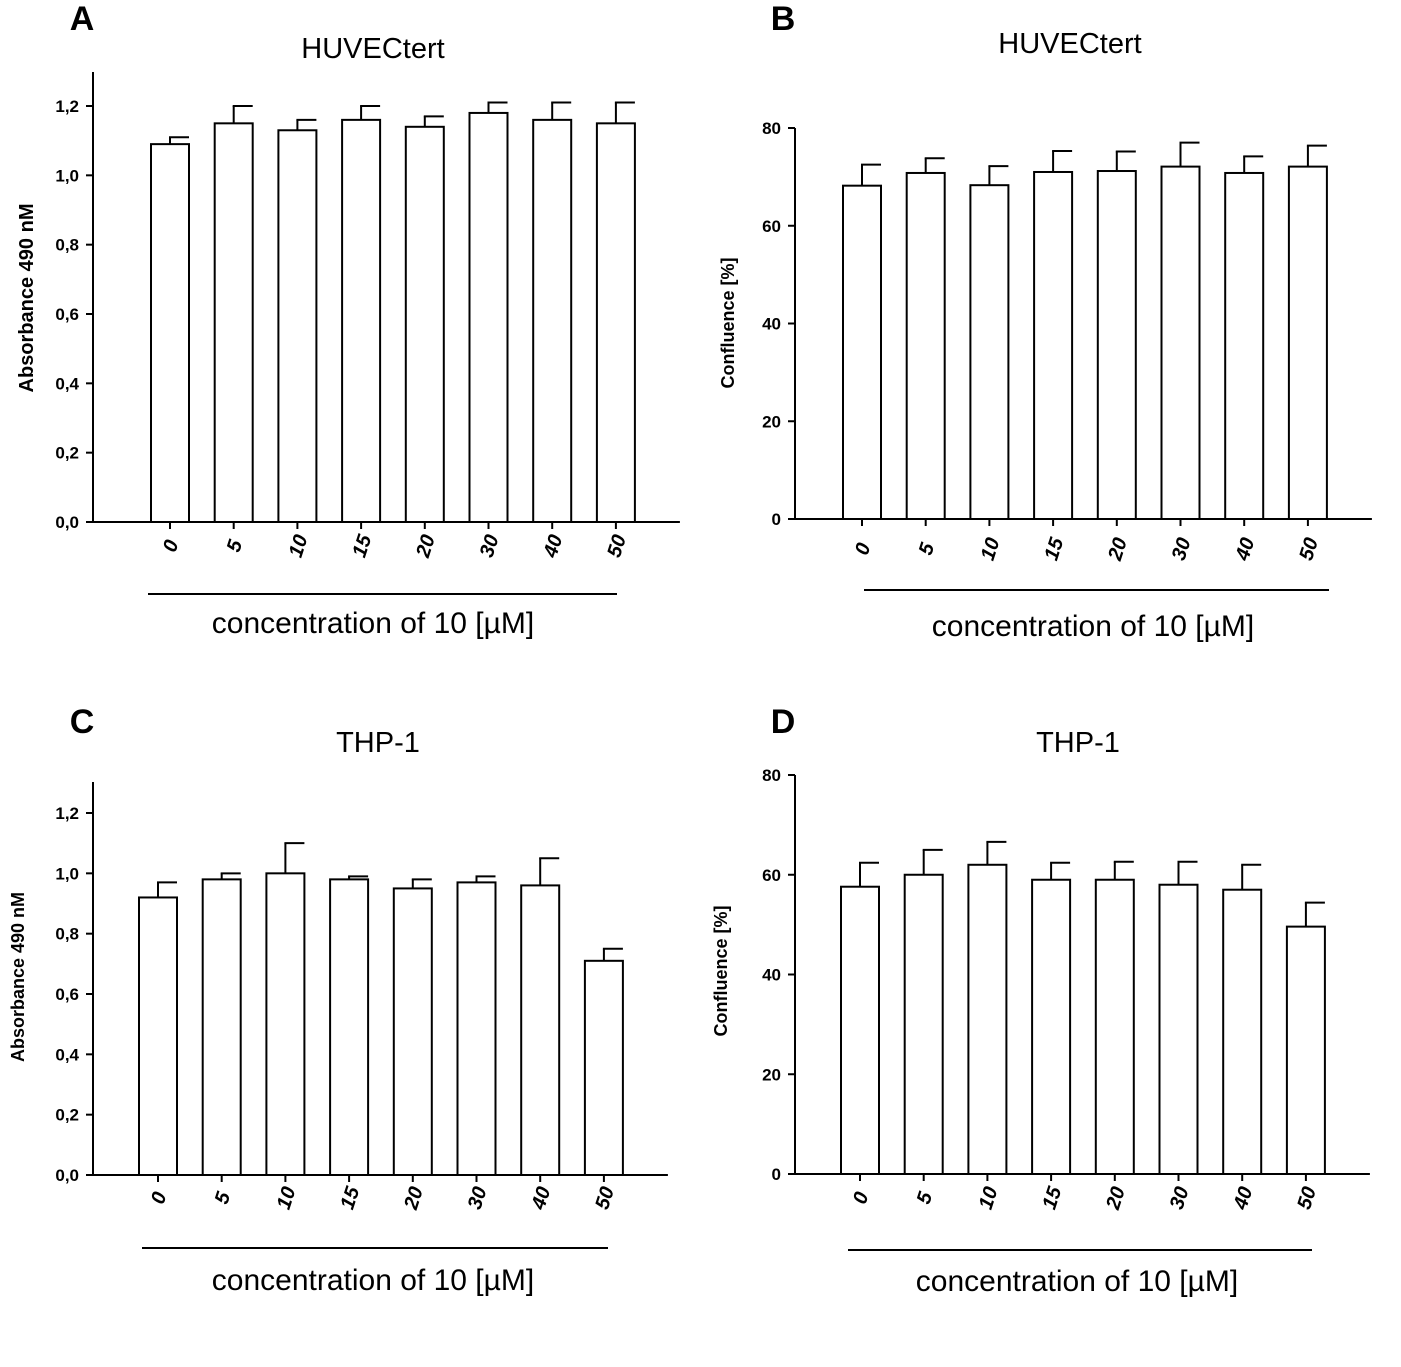 The height and width of the screenshot is (1367, 1401). Describe the element at coordinates (771, 324) in the screenshot. I see `y-tick-label: 40` at that location.